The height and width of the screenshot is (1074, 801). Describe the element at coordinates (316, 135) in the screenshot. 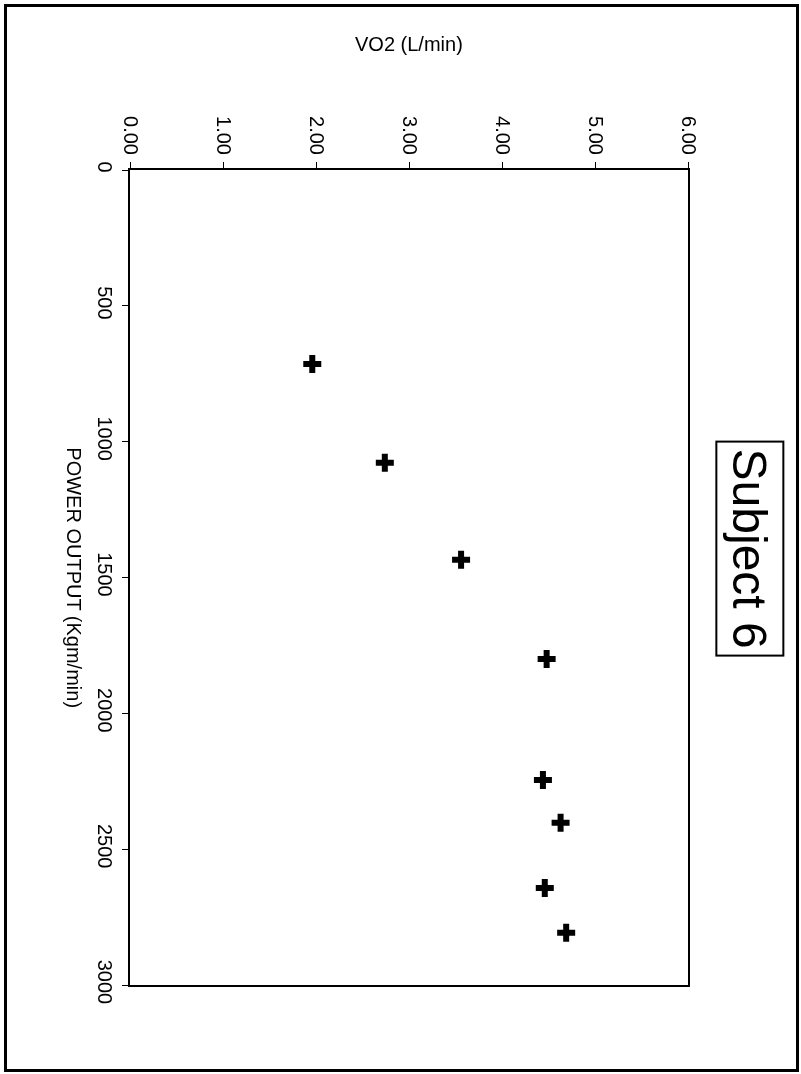

I see `x-tick-label: 2.00` at that location.